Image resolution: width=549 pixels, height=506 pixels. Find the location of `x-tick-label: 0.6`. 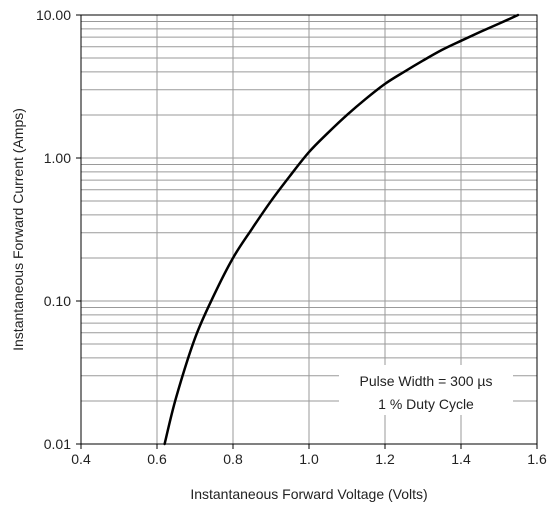

x-tick-label: 0.6 is located at coordinates (157, 459).